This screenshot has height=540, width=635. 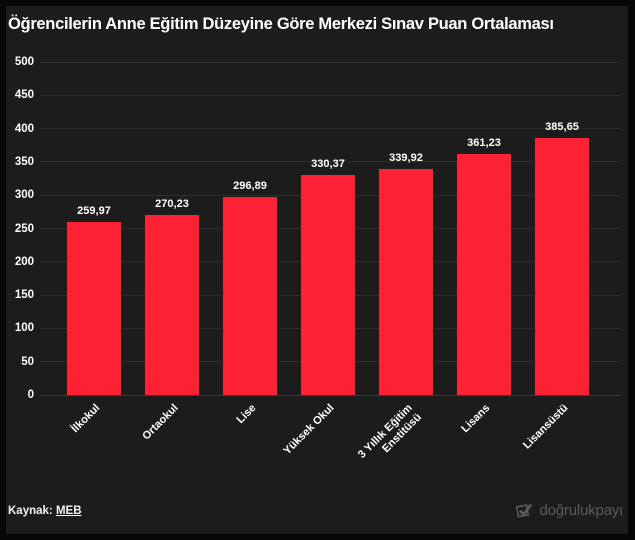 What do you see at coordinates (406, 157) in the screenshot?
I see `bar-value-label: 339,92` at bounding box center [406, 157].